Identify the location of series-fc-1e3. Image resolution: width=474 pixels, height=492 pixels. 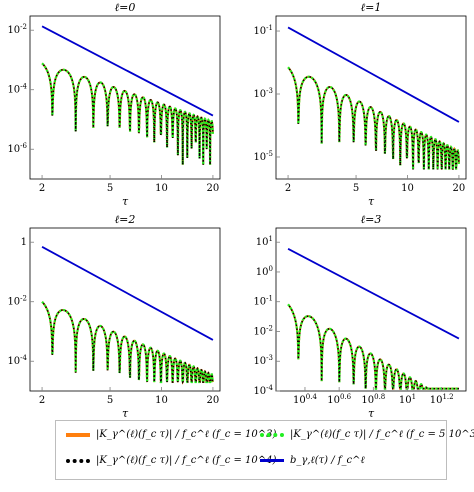
(373, 346).